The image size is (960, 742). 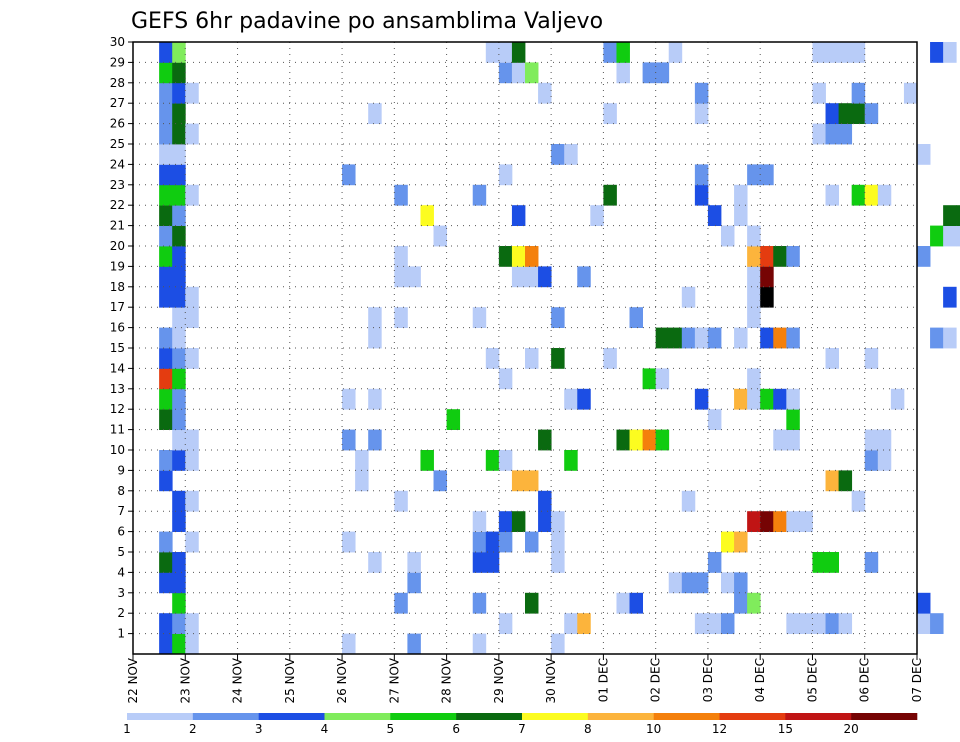 What do you see at coordinates (603, 680) in the screenshot?
I see `x-tick-label: 01 DEC` at bounding box center [603, 680].